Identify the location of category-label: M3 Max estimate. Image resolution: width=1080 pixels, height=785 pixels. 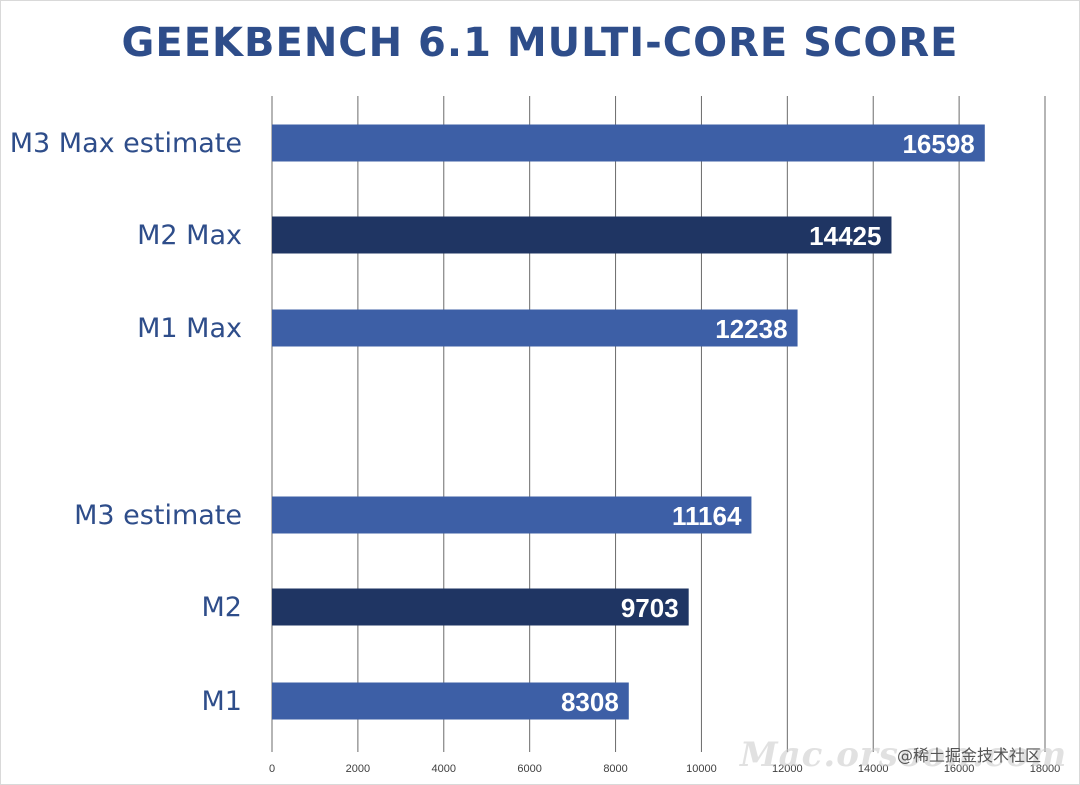
(126, 143).